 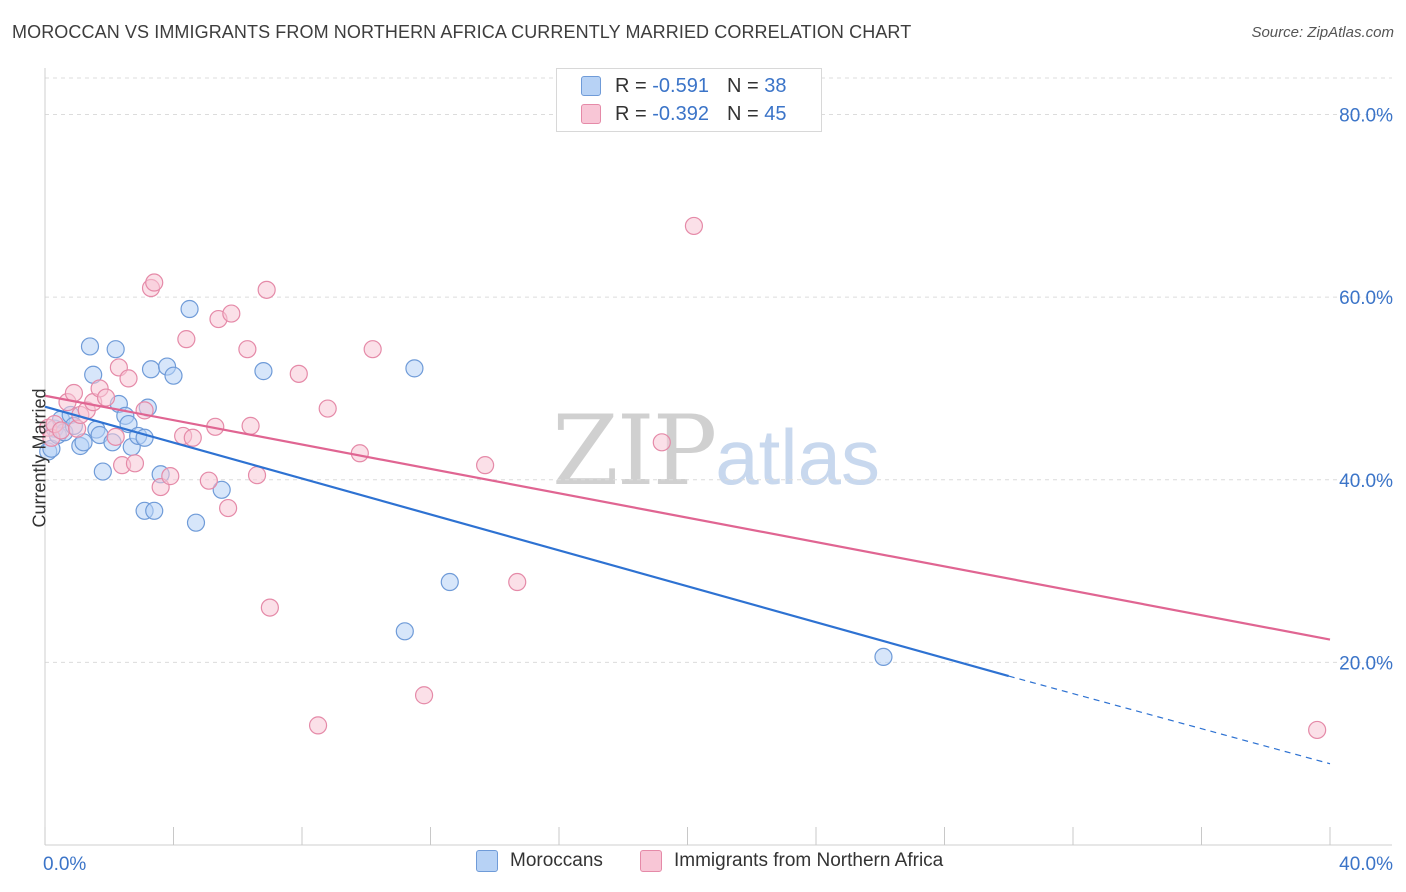 I want to click on r-value: -0.591, so click(x=680, y=85).